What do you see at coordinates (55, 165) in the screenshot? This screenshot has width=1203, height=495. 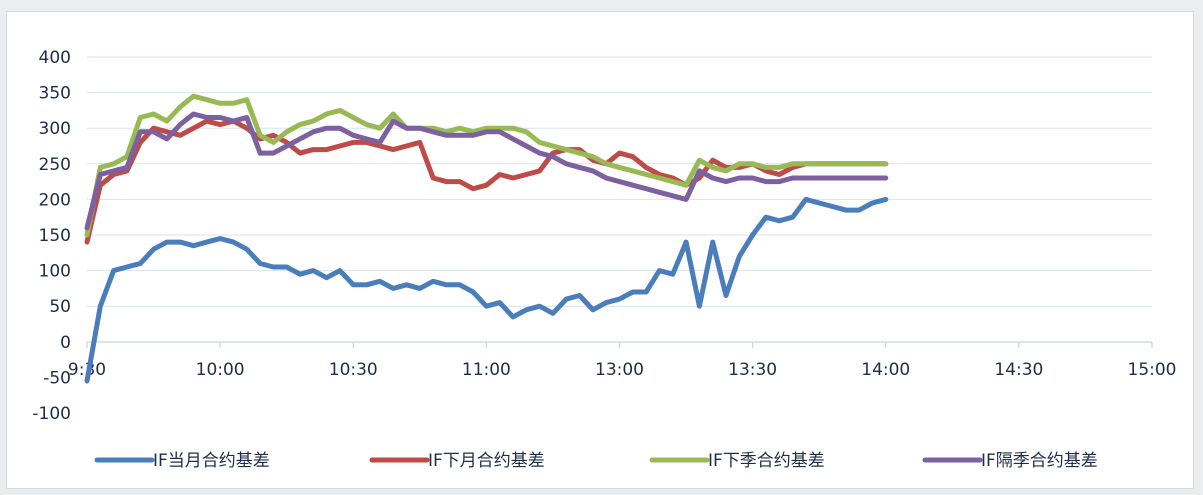 I see `y-tick-label: 250` at bounding box center [55, 165].